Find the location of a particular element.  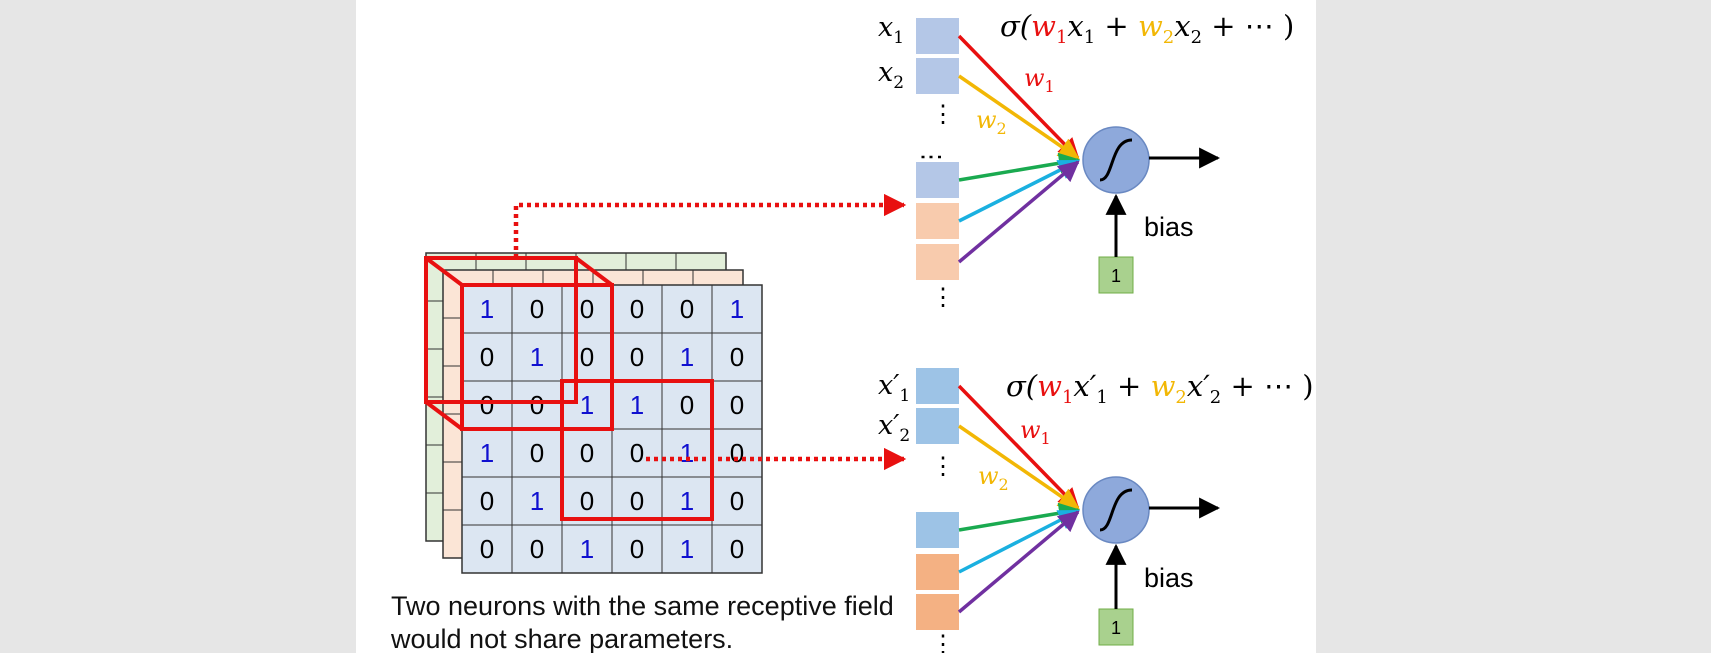

input-label-x1-prime: x′1 is located at coordinates (894, 388).